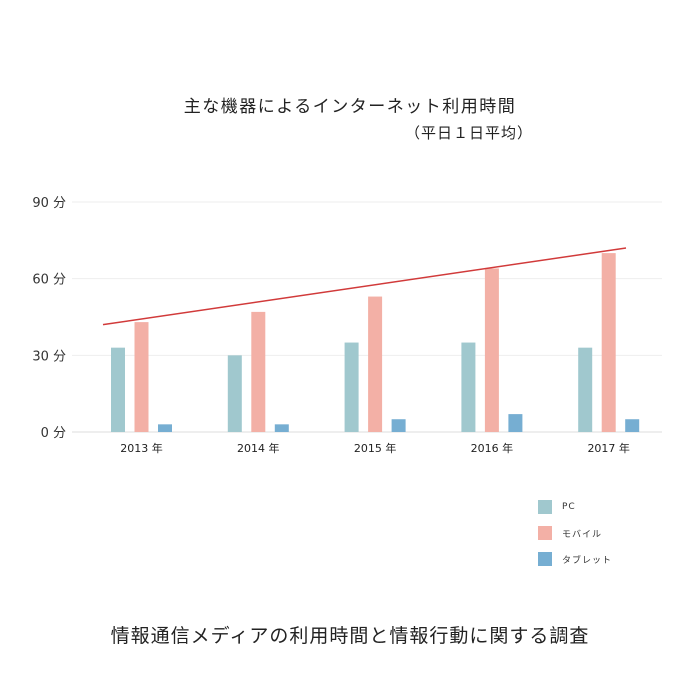 This screenshot has height=700, width=700. I want to click on y-tick-label: 0 分, so click(53, 433).